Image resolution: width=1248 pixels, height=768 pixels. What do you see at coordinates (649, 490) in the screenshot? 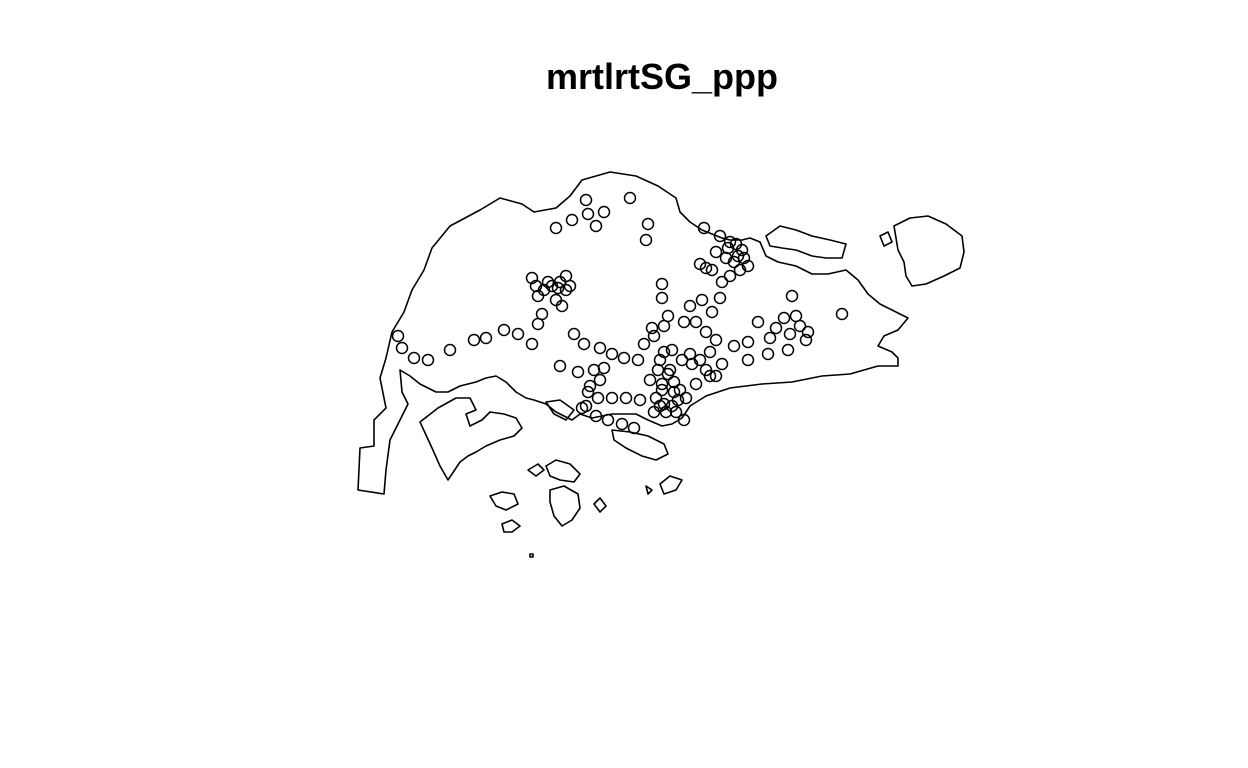
I see `southern-island-8-outline` at bounding box center [649, 490].